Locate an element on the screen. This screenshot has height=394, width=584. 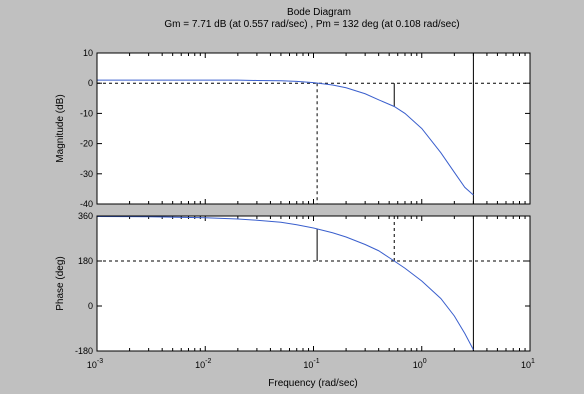
magnitude-y-tick-label: -10 is located at coordinates (86, 113).